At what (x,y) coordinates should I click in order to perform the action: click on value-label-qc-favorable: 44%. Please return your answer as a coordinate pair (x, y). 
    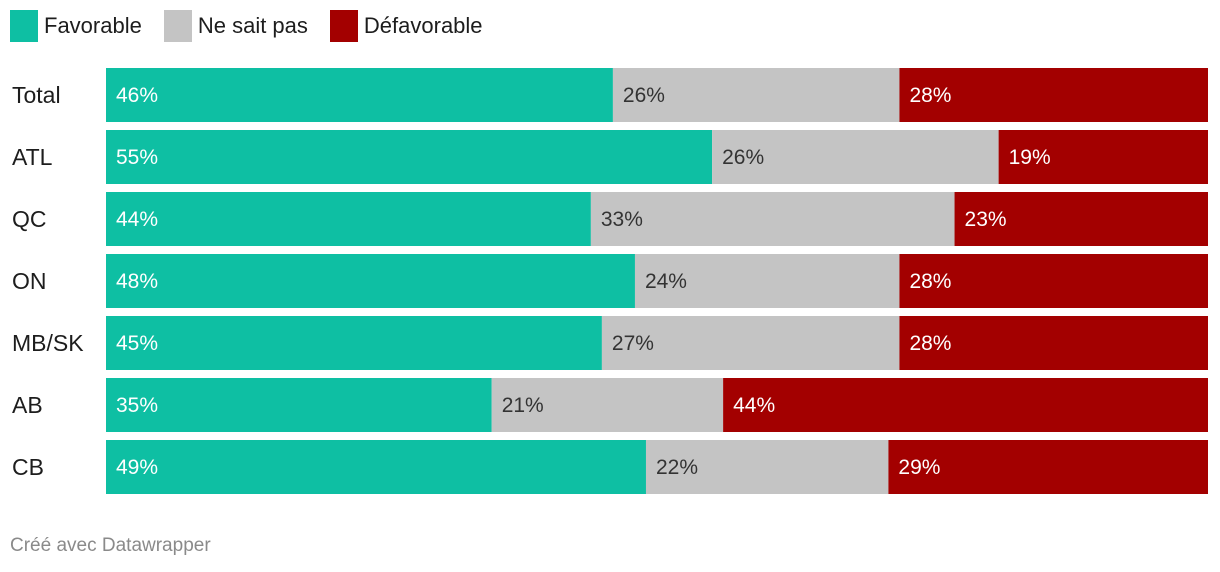
    Looking at the image, I should click on (137, 219).